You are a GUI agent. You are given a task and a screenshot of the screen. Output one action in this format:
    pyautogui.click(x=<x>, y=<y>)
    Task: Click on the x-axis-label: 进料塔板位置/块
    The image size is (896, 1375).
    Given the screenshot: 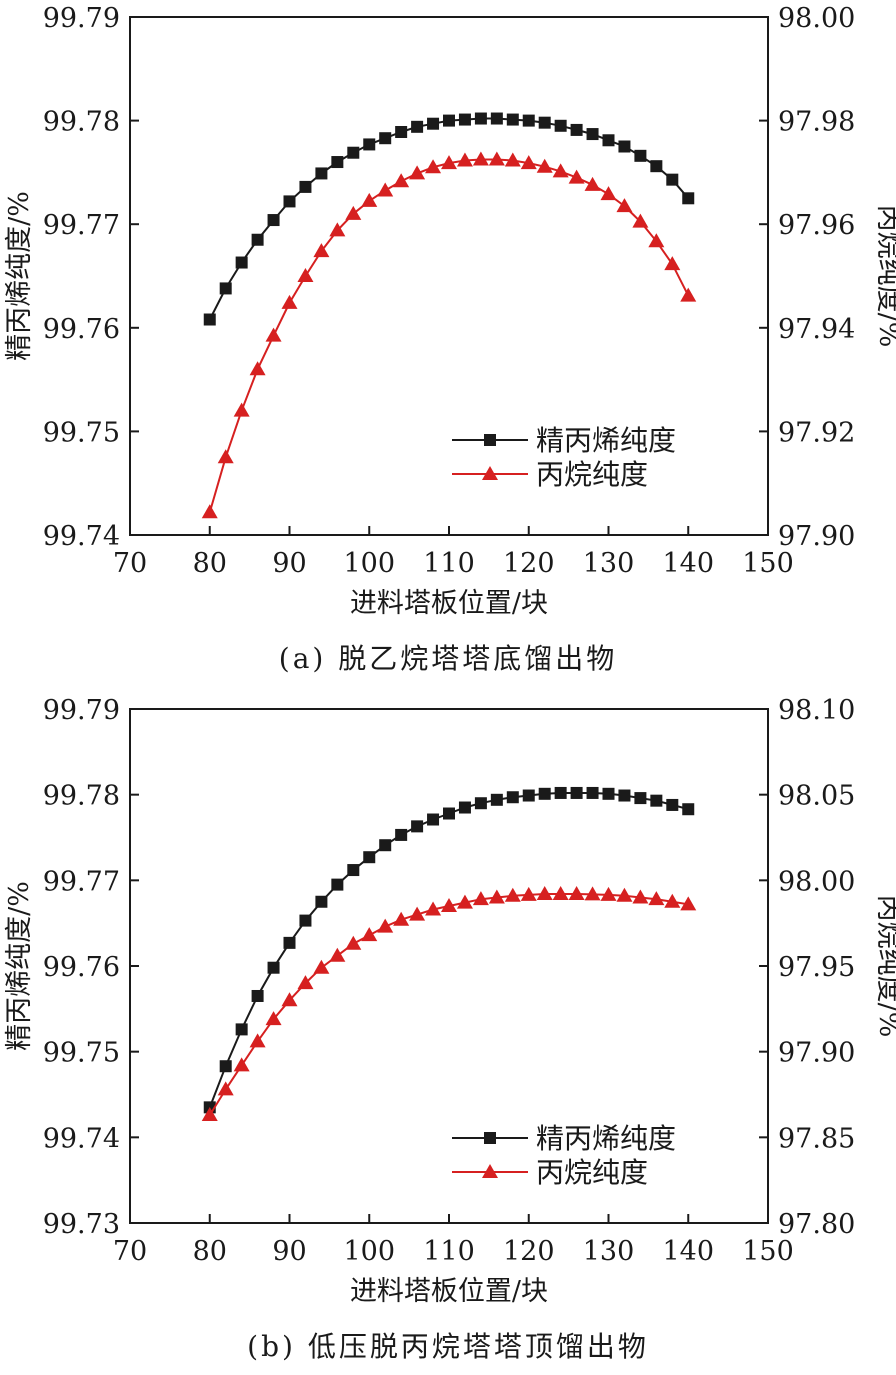 What is the action you would take?
    pyautogui.click(x=449, y=1291)
    